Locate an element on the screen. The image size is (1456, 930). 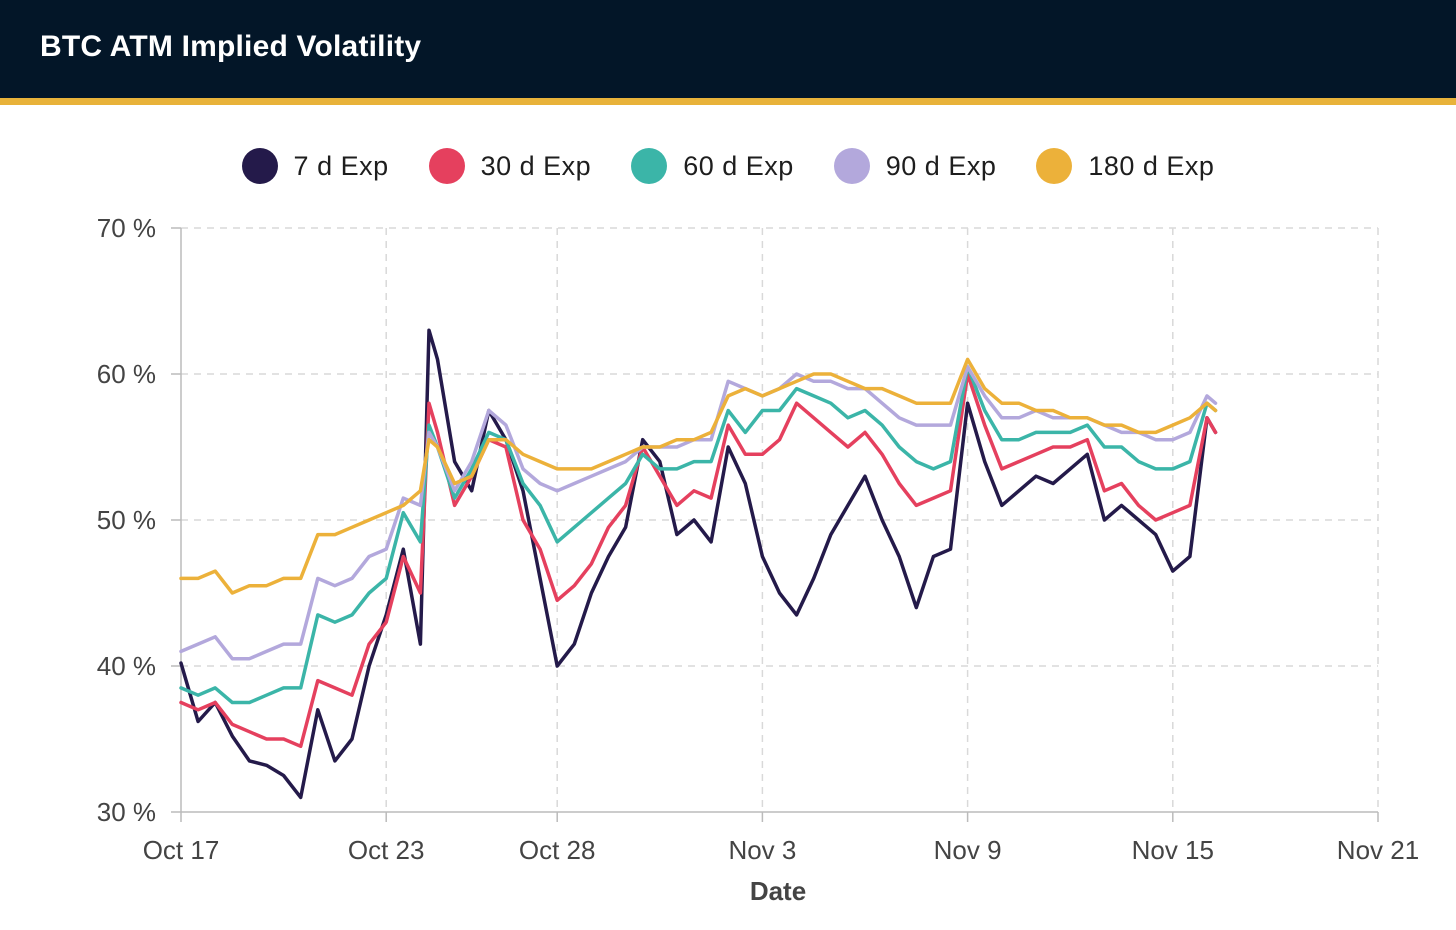
x-axis-label: Date is located at coordinates (778, 891).